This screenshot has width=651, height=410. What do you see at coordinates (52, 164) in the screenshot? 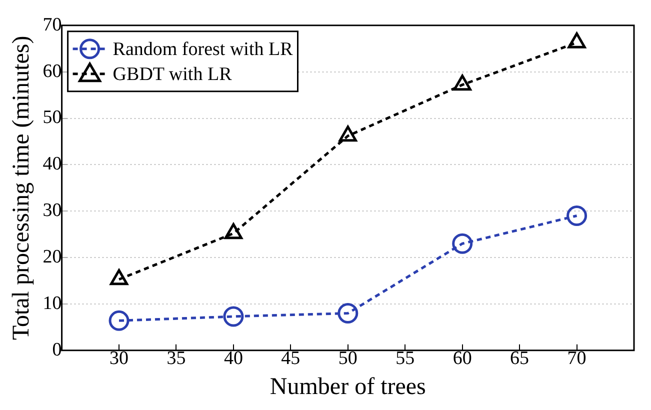
I see `y-tick-label: 40` at bounding box center [52, 164].